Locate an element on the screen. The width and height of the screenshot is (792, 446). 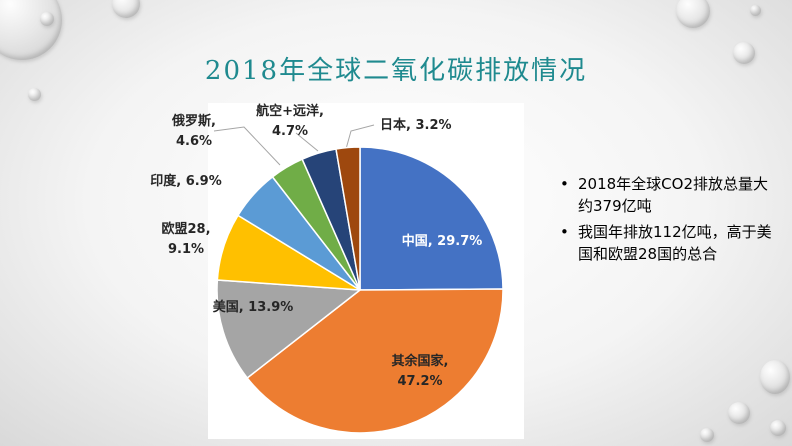
note-item: 2018年全球CO2排放总量大约379亿吨 is located at coordinates (667, 195).